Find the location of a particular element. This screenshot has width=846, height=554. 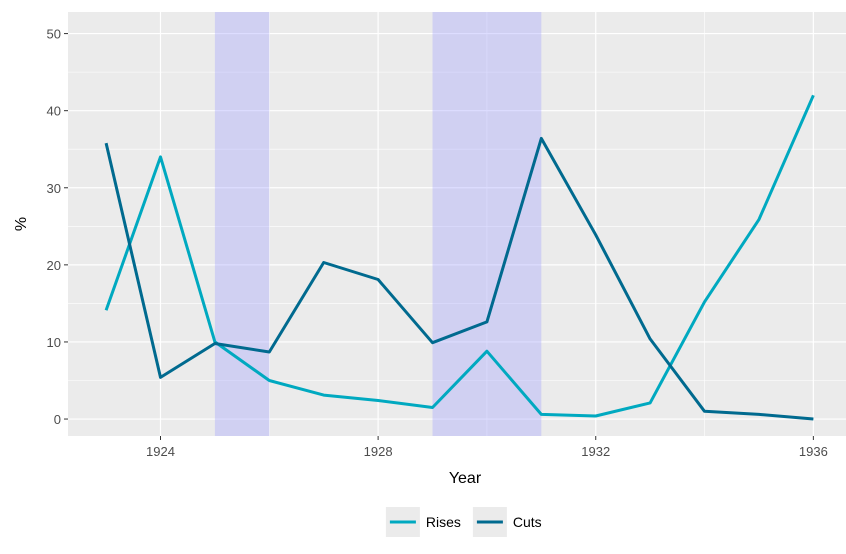

y-tick-label: 0 is located at coordinates (57, 419).